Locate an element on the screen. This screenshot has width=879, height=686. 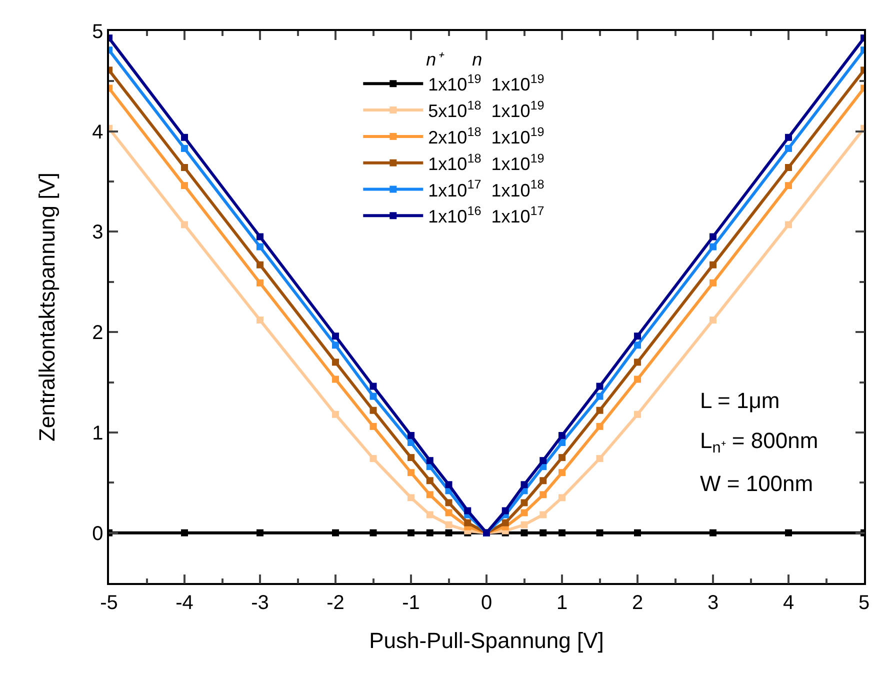
legend-label: 5x10$^{18}$ 1x10$^{19}$ is located at coordinates (486, 110).